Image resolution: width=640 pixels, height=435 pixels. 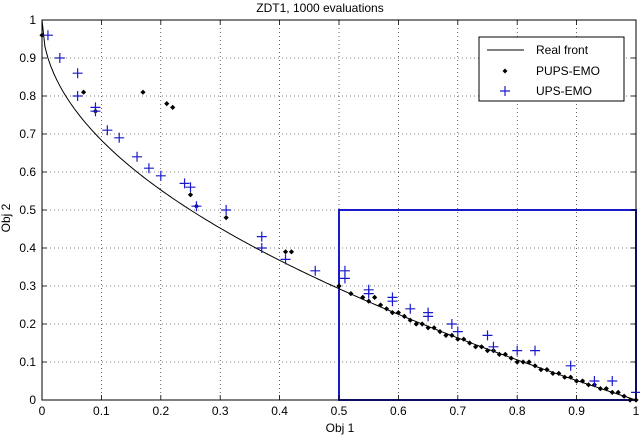 What do you see at coordinates (398, 411) in the screenshot?
I see `x-tick-label: 0.6` at bounding box center [398, 411].